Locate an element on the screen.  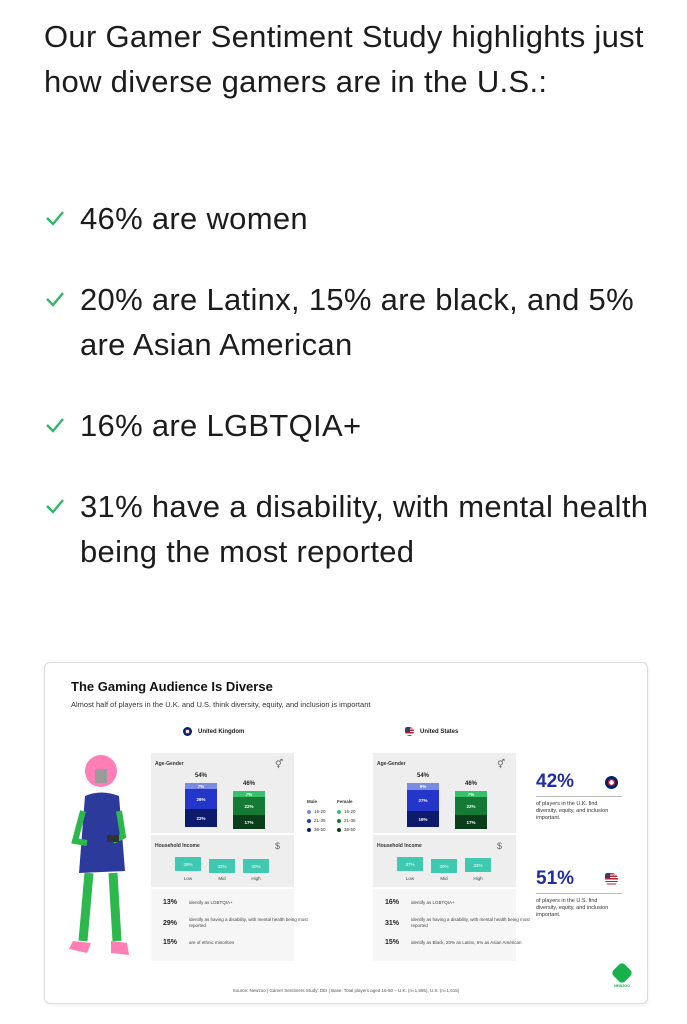
list-item: 46% are women is located at coordinates (359, 218).